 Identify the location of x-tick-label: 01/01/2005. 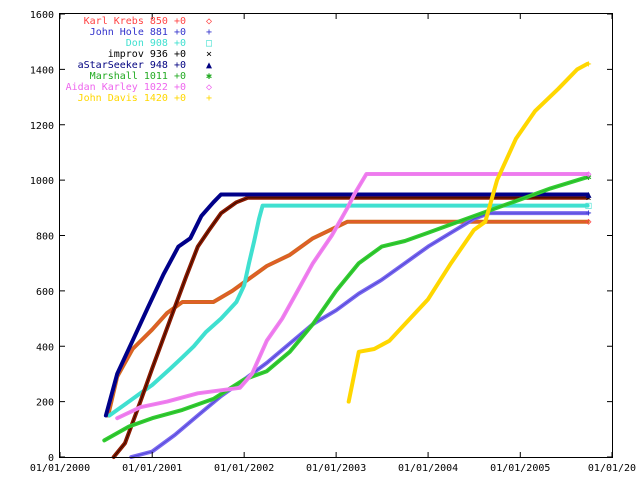
(520, 468).